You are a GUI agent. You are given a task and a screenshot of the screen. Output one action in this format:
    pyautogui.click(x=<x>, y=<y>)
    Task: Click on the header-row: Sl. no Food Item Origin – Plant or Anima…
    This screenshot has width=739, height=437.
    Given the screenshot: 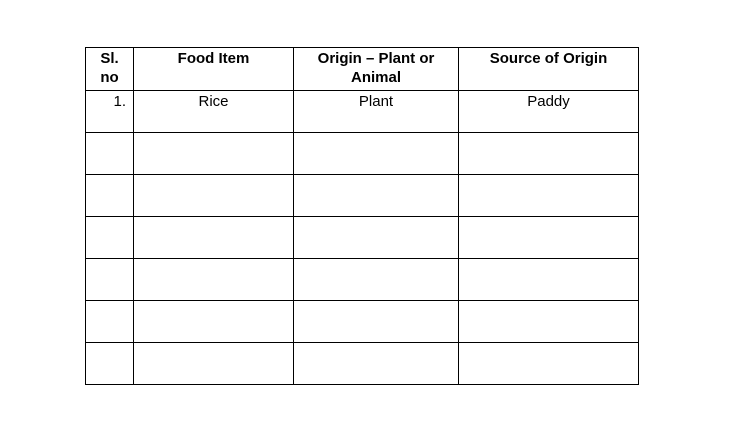 What is the action you would take?
    pyautogui.click(x=362, y=69)
    